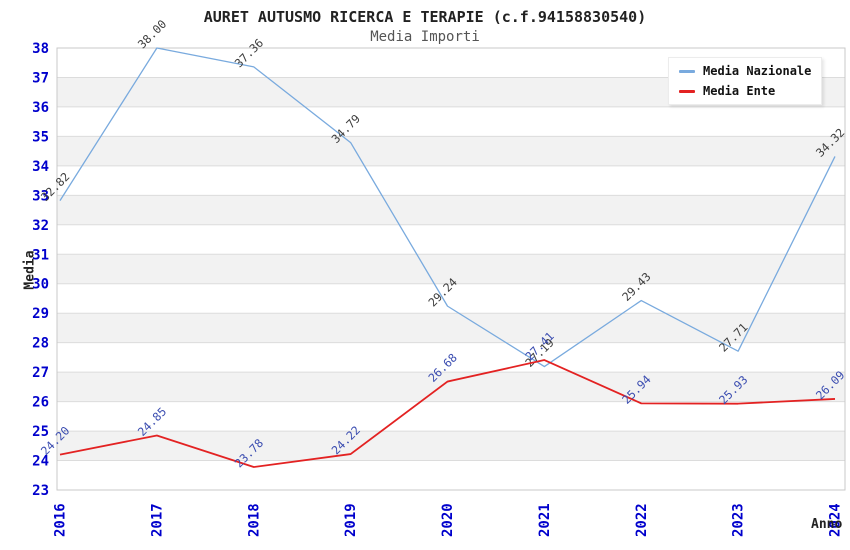 This screenshot has height=550, width=850. I want to click on svg-text: 2020, so click(448, 520).